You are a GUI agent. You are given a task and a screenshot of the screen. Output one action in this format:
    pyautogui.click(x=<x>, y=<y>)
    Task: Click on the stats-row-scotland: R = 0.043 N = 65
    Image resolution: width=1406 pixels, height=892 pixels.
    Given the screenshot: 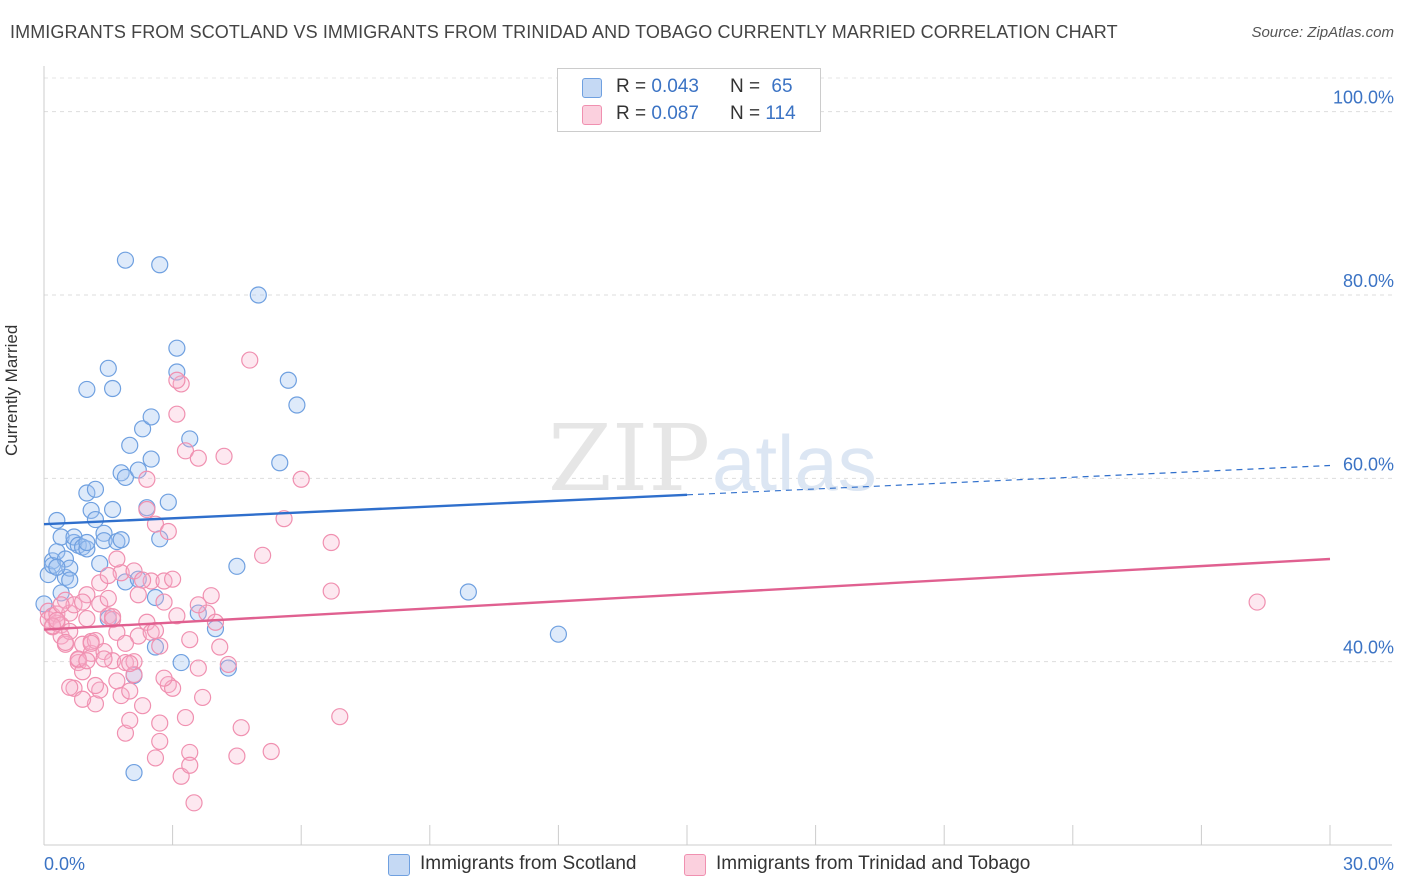 What is the action you would take?
    pyautogui.click(x=689, y=87)
    